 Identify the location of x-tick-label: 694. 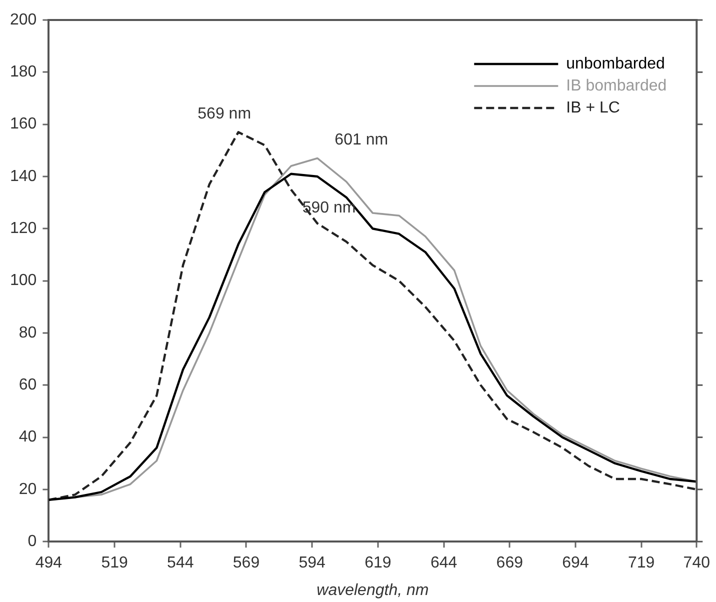
(575, 563).